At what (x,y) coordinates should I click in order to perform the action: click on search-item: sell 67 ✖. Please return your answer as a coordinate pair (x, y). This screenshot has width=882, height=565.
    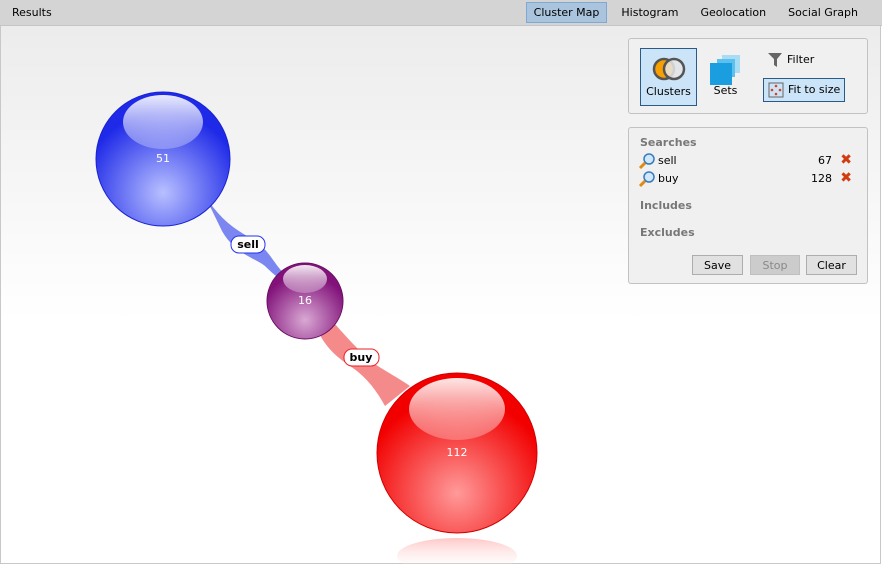
    Looking at the image, I should click on (746, 161).